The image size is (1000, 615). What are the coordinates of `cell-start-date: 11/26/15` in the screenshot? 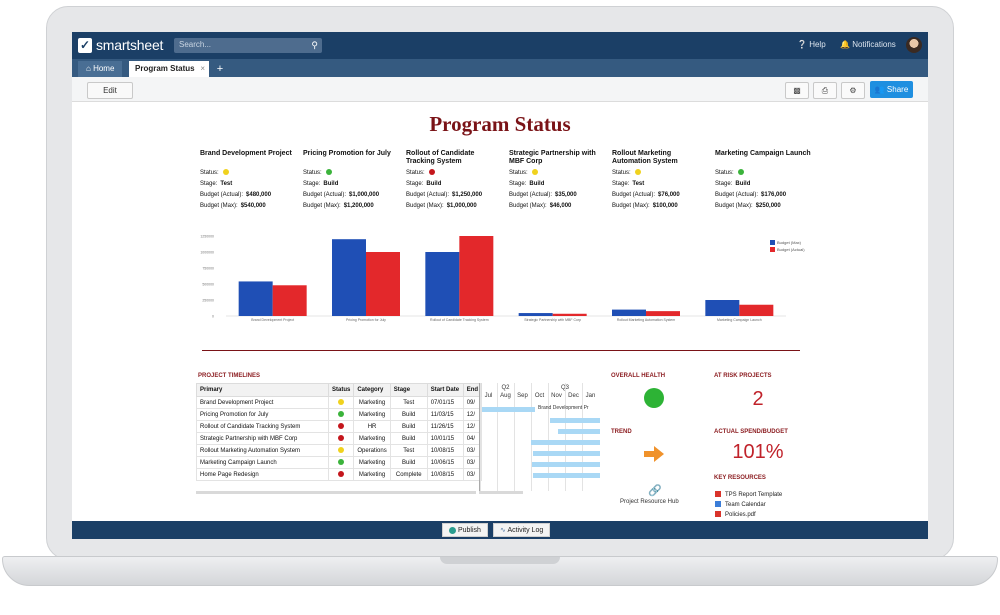 It's located at (445, 426).